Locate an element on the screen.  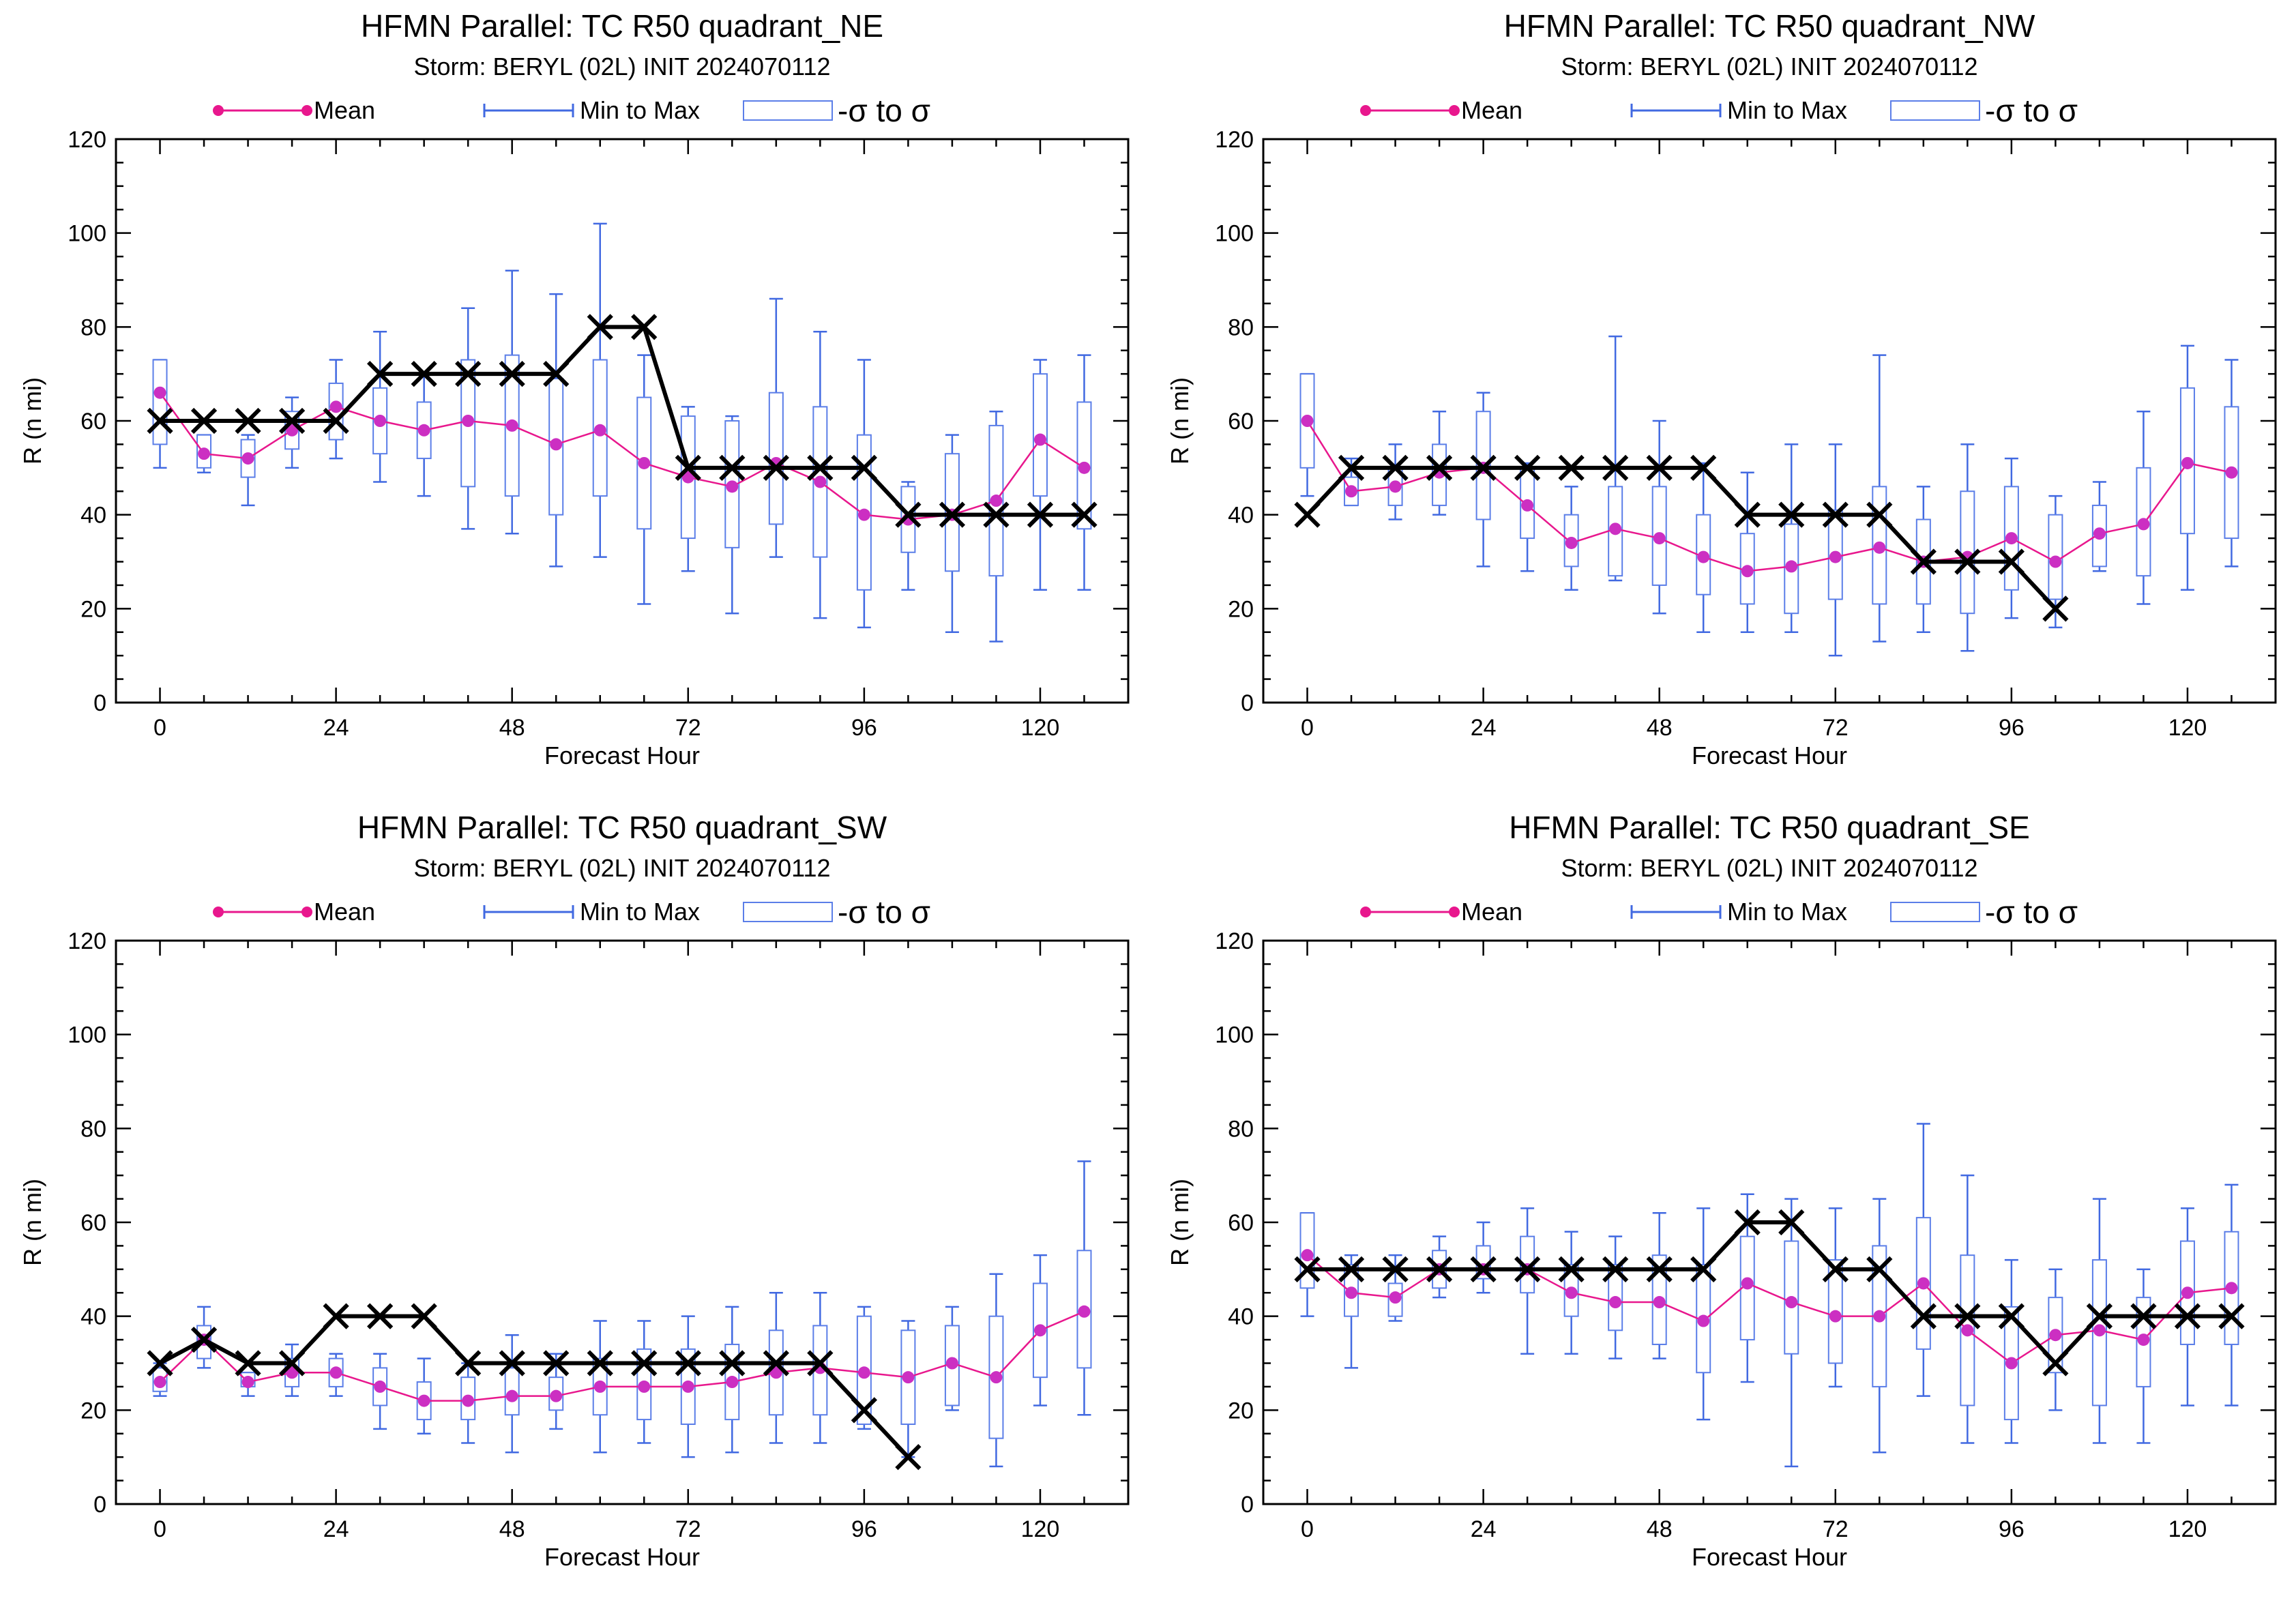
y-tick-label: 60 is located at coordinates (93, 1223).